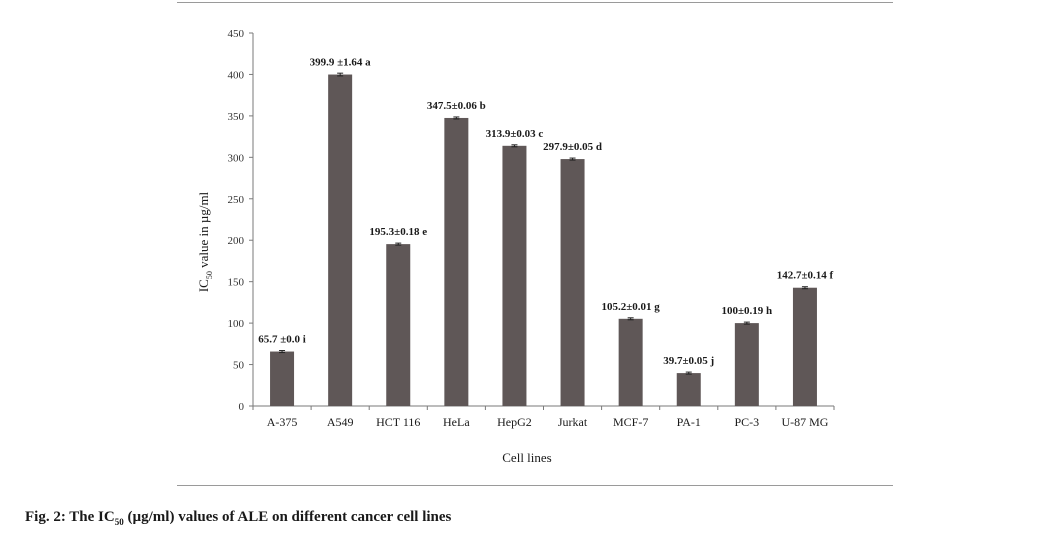 The height and width of the screenshot is (533, 1040). What do you see at coordinates (573, 422) in the screenshot?
I see `x-tick-label: Jurkat` at bounding box center [573, 422].